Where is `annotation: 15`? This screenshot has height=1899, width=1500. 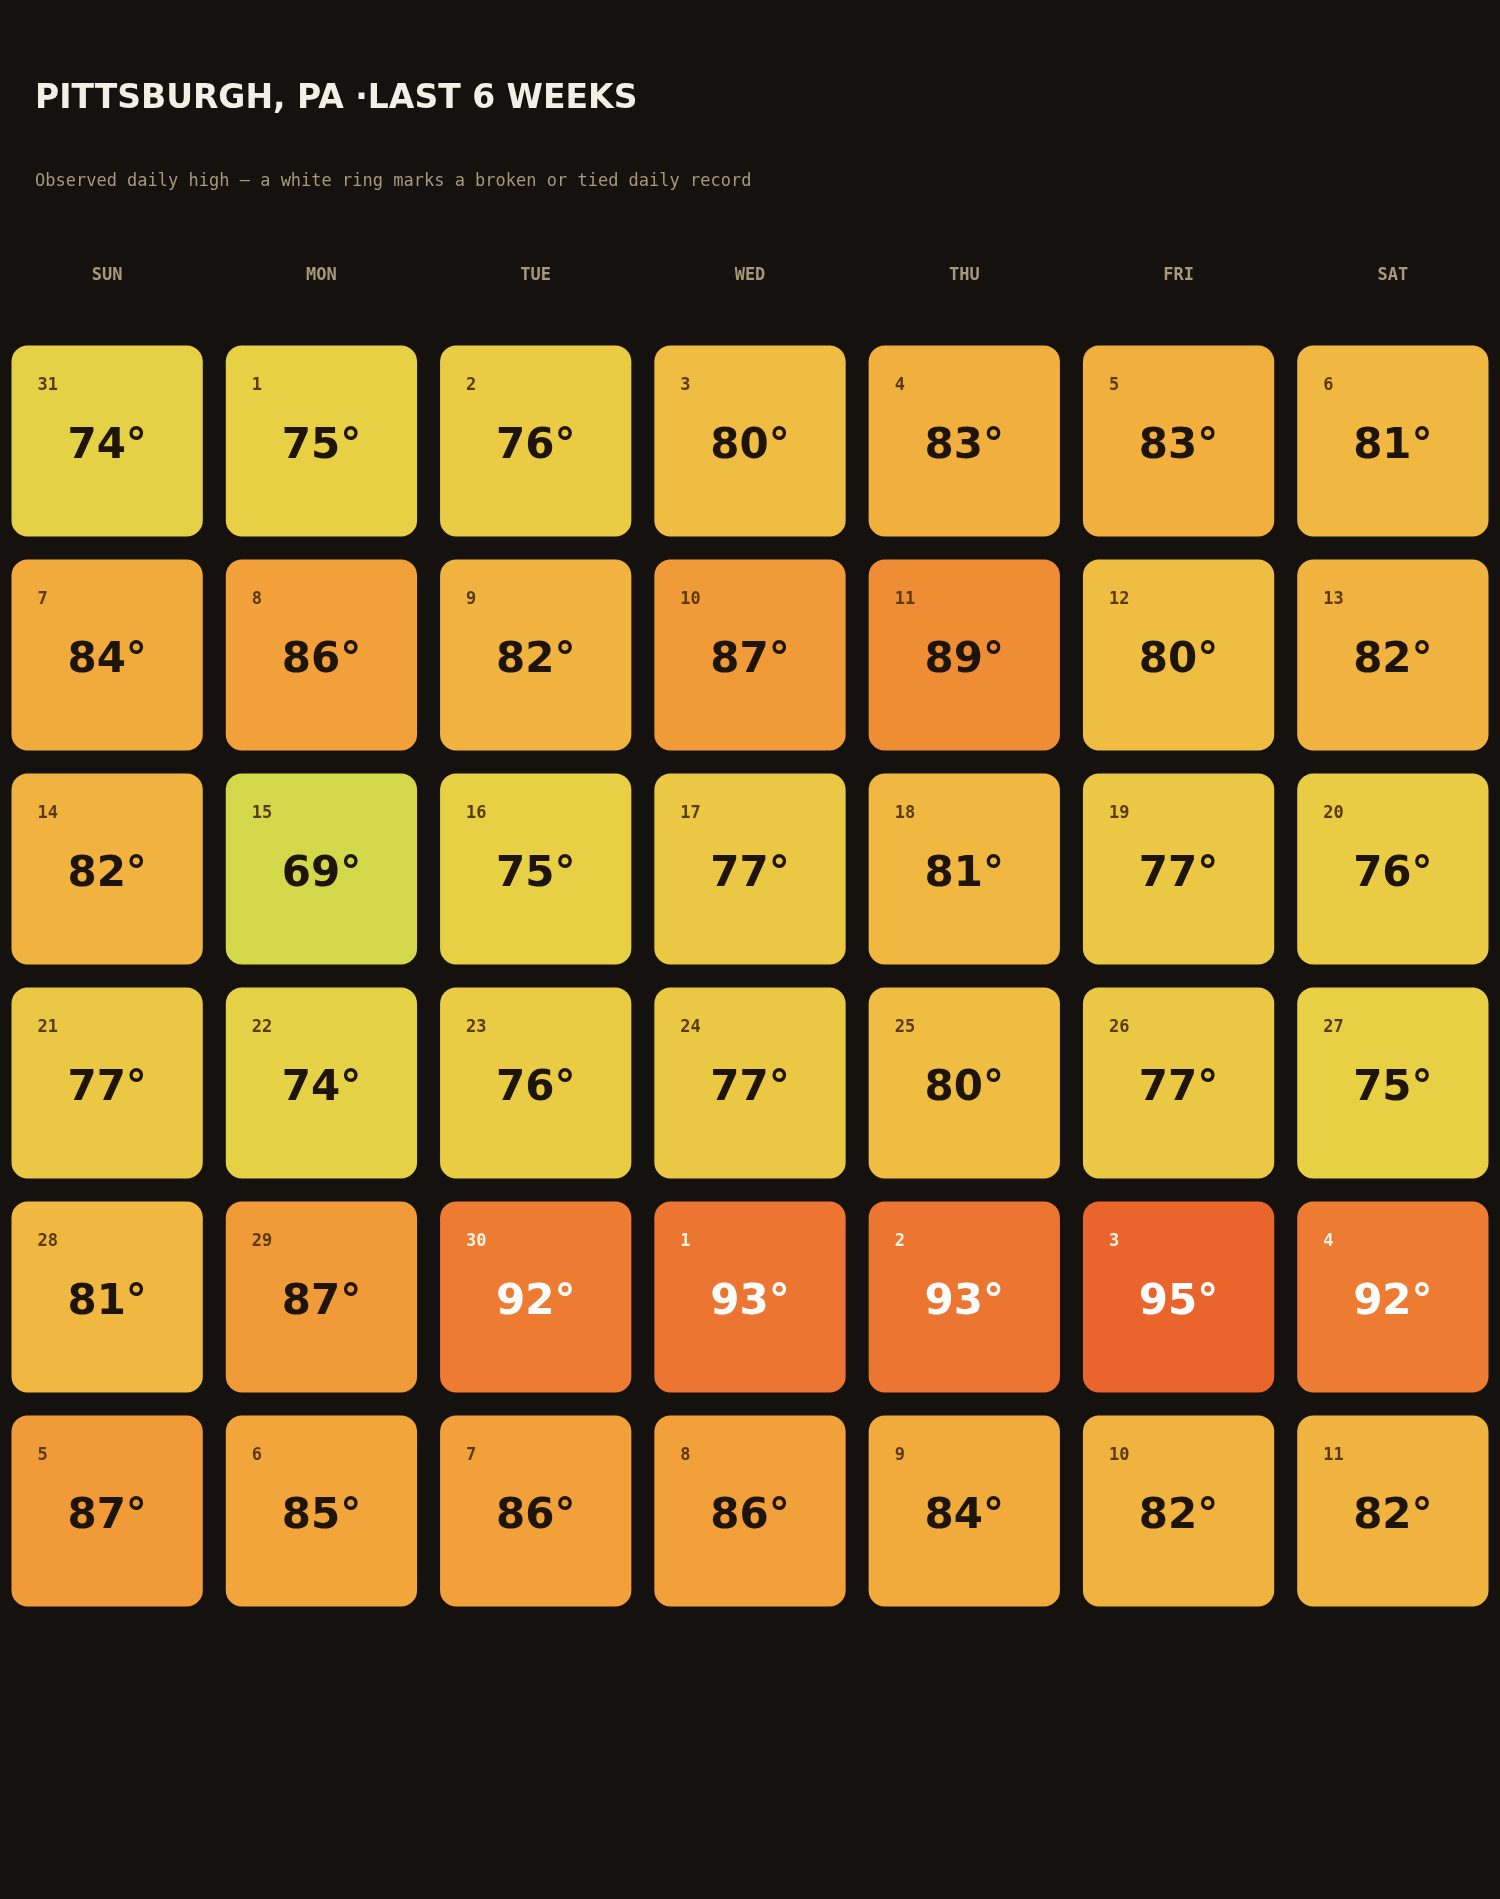 annotation: 15 is located at coordinates (262, 811).